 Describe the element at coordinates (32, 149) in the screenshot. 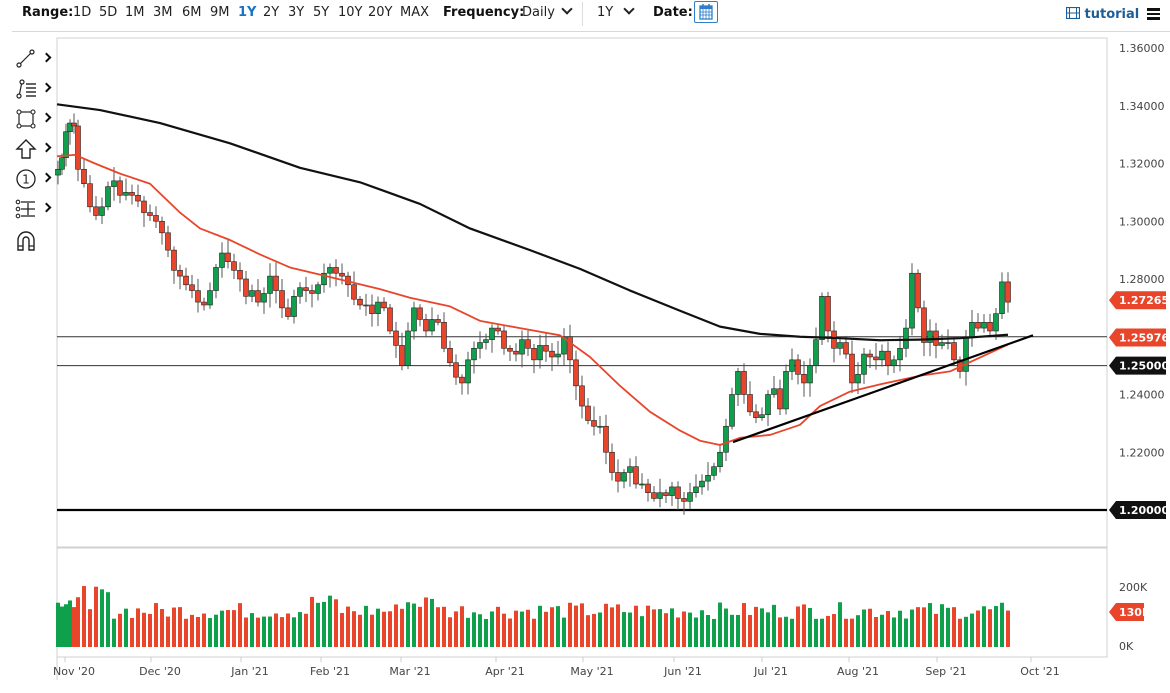

I see `arrow-tool` at that location.